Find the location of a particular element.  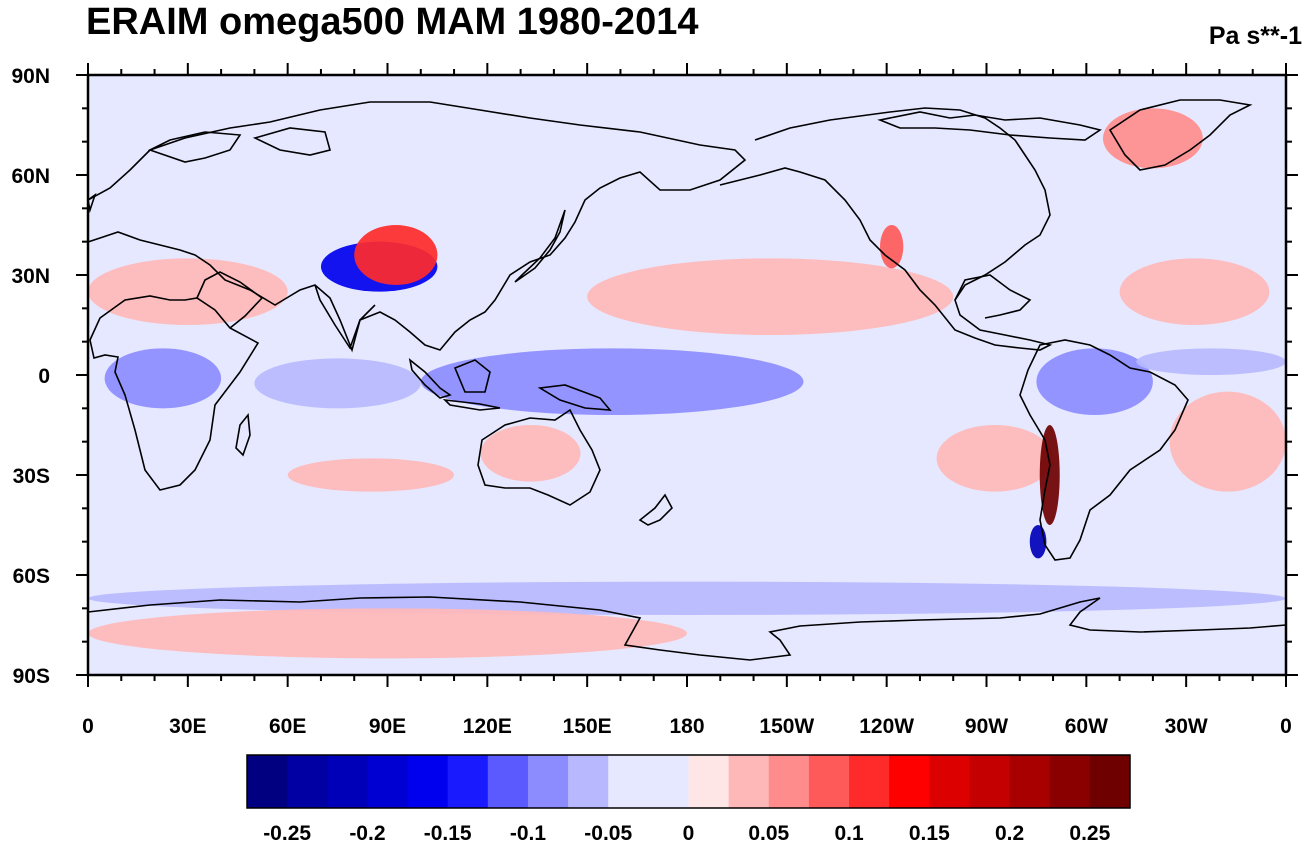

colorbar-tick-label: -0.15 is located at coordinates (448, 833).